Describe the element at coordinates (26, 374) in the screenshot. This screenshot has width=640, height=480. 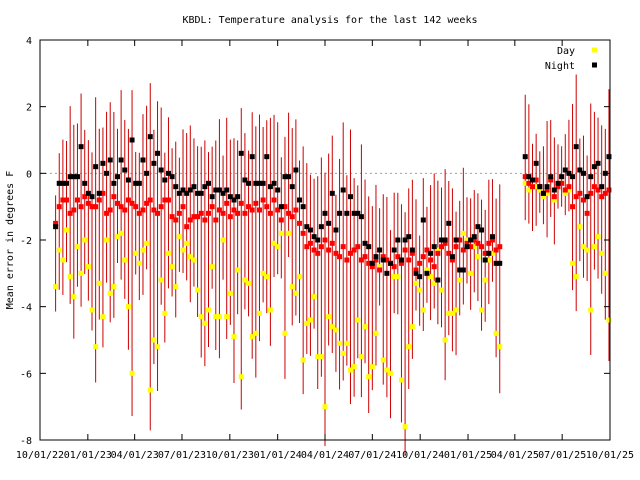
I see `y-tick-label: -6` at that location.